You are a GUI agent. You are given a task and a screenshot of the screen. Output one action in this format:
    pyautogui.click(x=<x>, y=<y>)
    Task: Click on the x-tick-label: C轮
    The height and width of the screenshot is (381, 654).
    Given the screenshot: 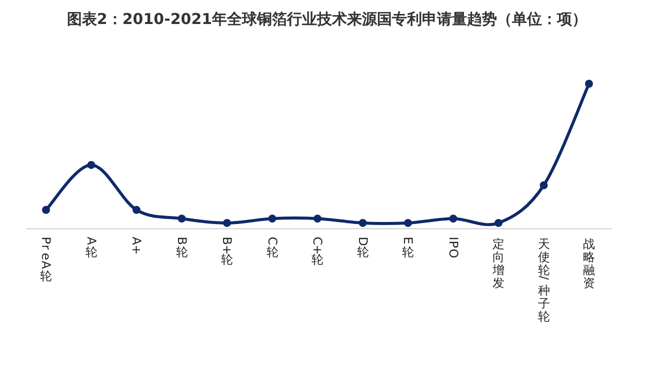 What is the action you would take?
    pyautogui.click(x=272, y=247)
    